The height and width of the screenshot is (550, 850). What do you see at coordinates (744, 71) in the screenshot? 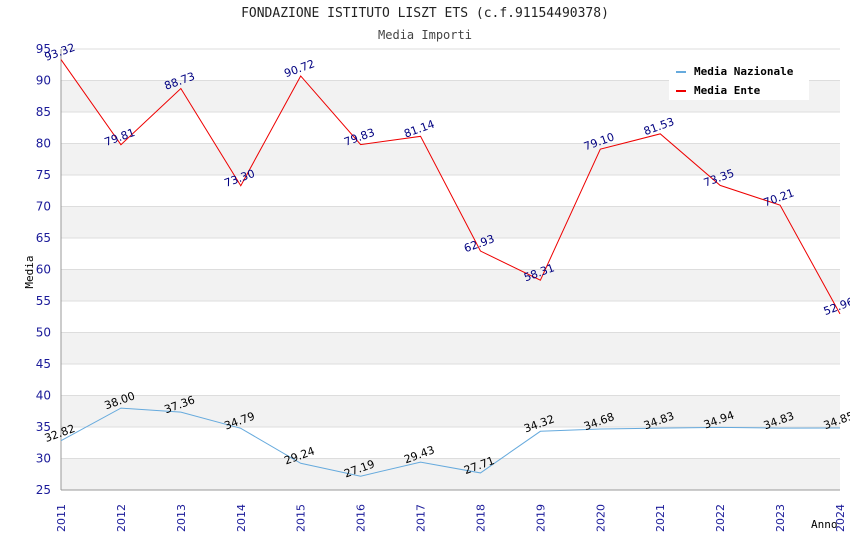
I see `legend-label-media-nazionale: Media Nazionale` at bounding box center [744, 71].